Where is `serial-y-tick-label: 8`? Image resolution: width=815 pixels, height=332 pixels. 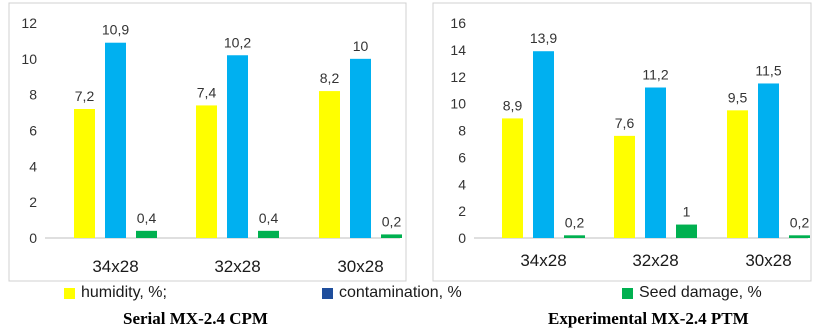 serial-y-tick-label: 8 is located at coordinates (33, 95).